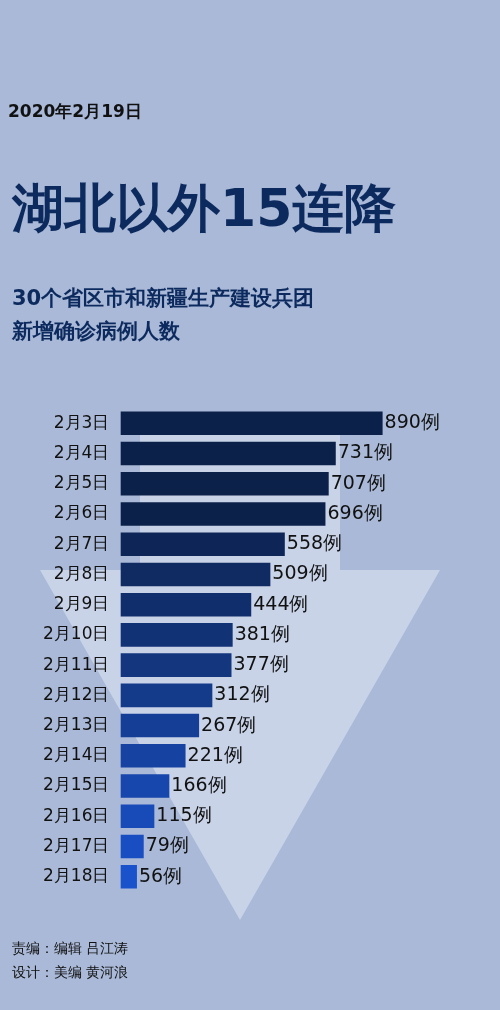 The height and width of the screenshot is (1010, 500). What do you see at coordinates (81, 603) in the screenshot?
I see `y-tick-label: 2月9日` at bounding box center [81, 603].